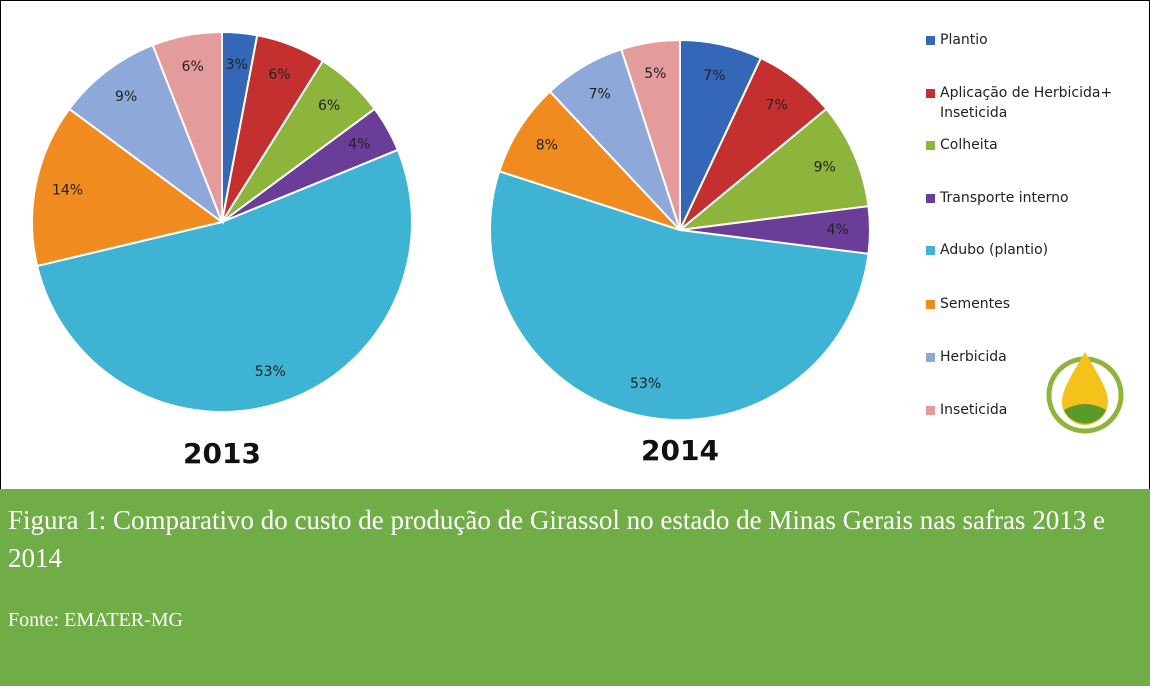 This screenshot has width=1150, height=686. Describe the element at coordinates (969, 145) in the screenshot. I see `legend-label: Colheita` at that location.